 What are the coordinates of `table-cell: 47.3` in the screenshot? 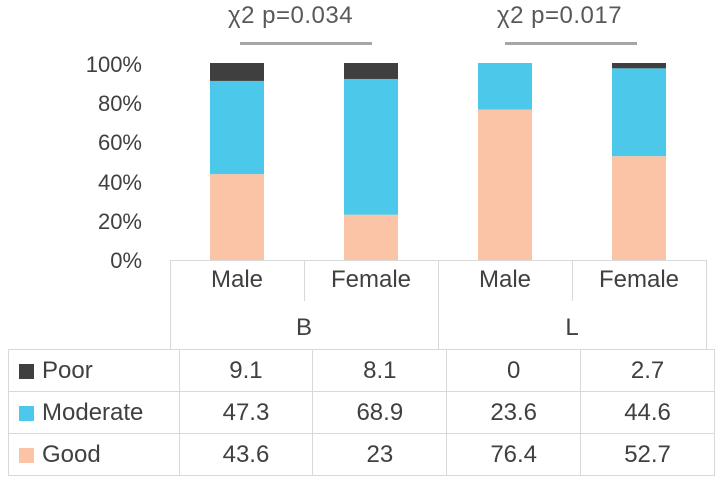 It's located at (246, 412).